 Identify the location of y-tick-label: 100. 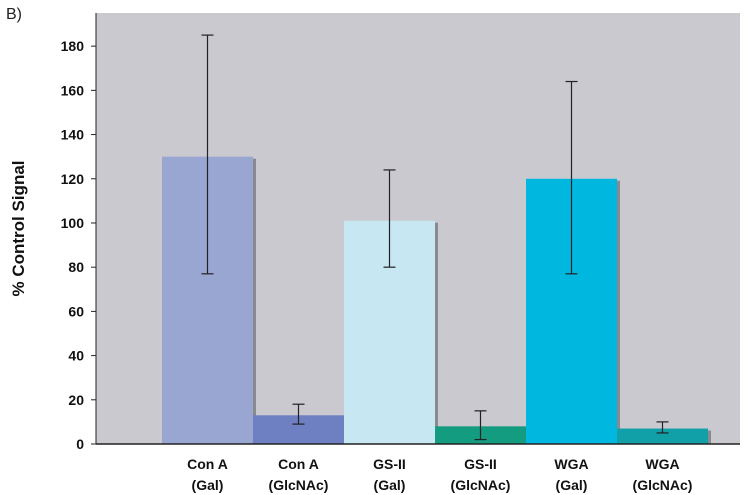
(73, 223).